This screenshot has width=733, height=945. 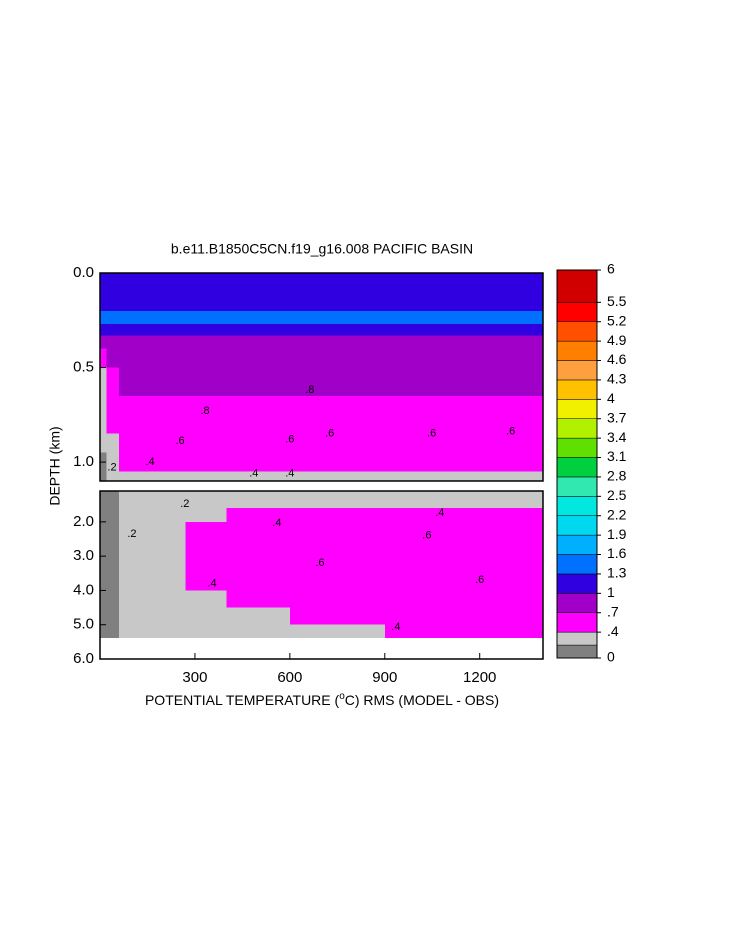 What do you see at coordinates (613, 611) in the screenshot?
I see `colorbar-tick-label: .7` at bounding box center [613, 611].